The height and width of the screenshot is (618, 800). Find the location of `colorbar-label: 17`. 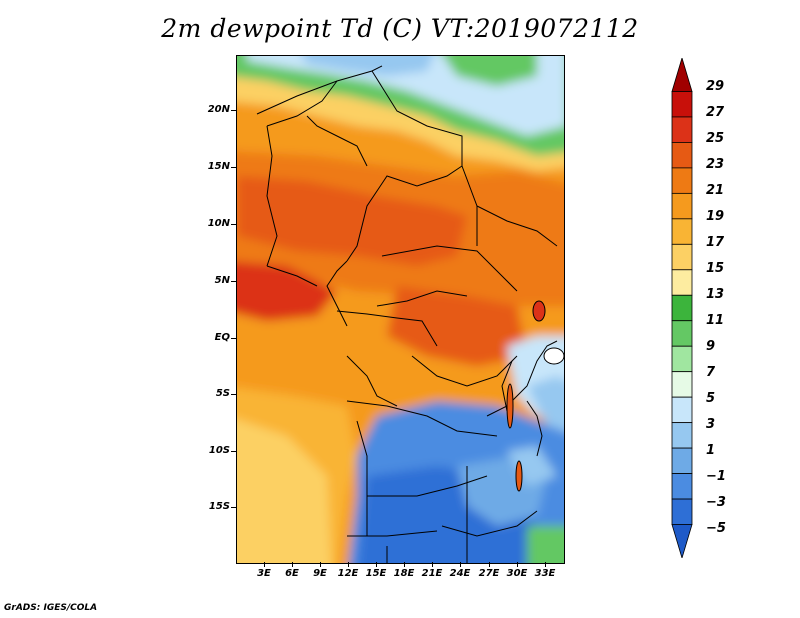

colorbar-label: 17 is located at coordinates (715, 242).